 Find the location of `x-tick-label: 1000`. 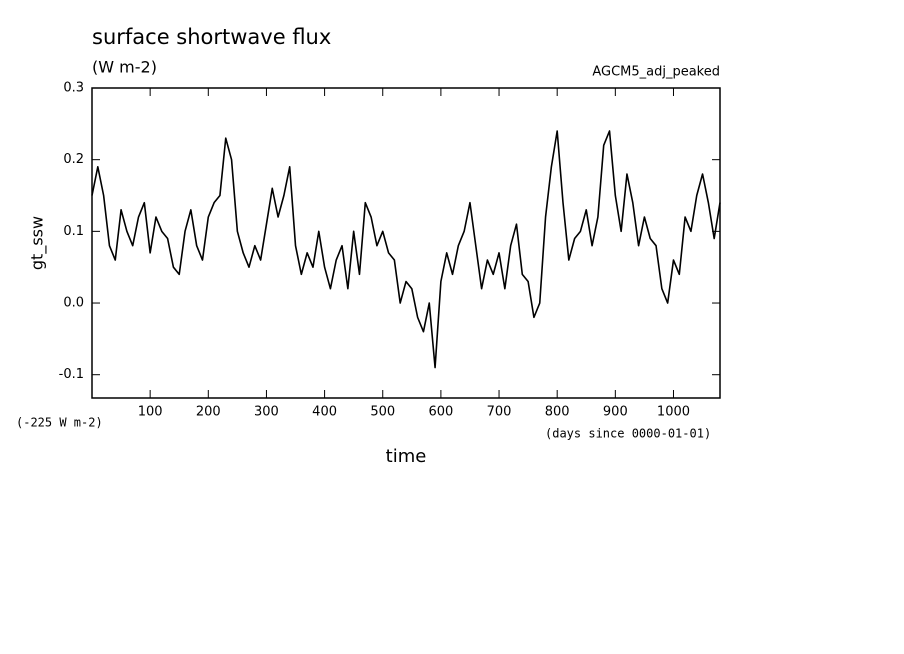

x-tick-label: 1000 is located at coordinates (673, 412).